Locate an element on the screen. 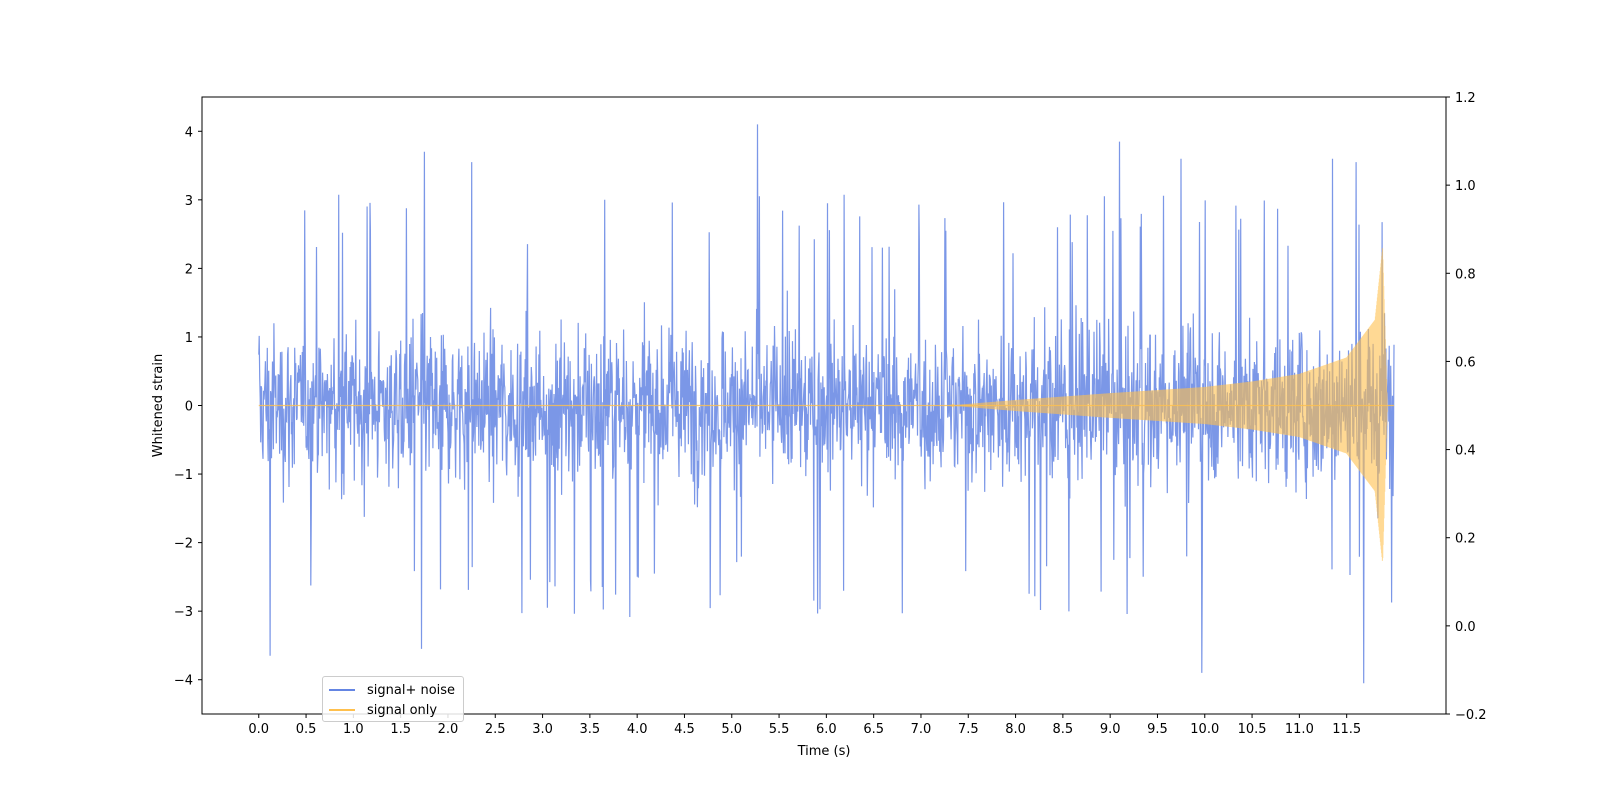  y-tick-label: −1 is located at coordinates (183, 475).